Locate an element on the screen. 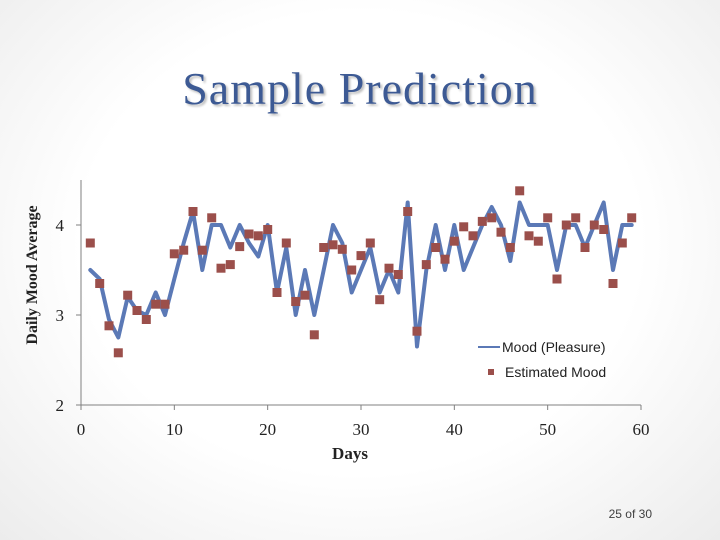 This screenshot has width=720, height=540. legend-label-estimated: Estimated Mood is located at coordinates (555, 372).